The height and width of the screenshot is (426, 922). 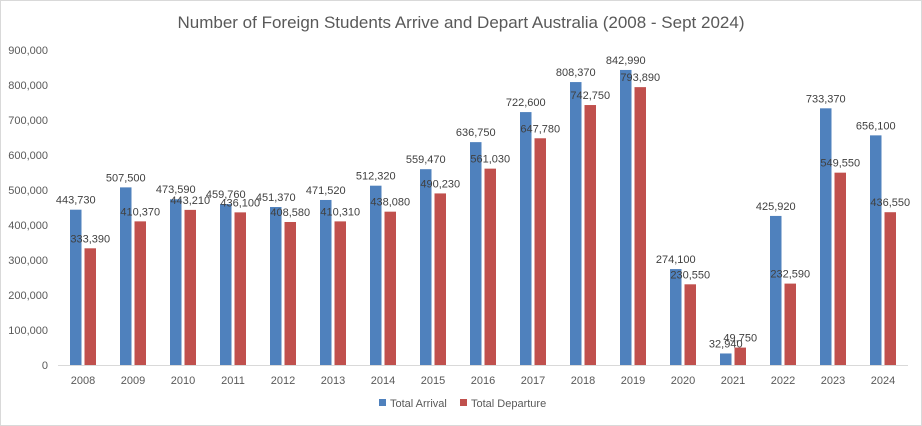 I want to click on departure-data-label: 443,210, so click(x=190, y=201).